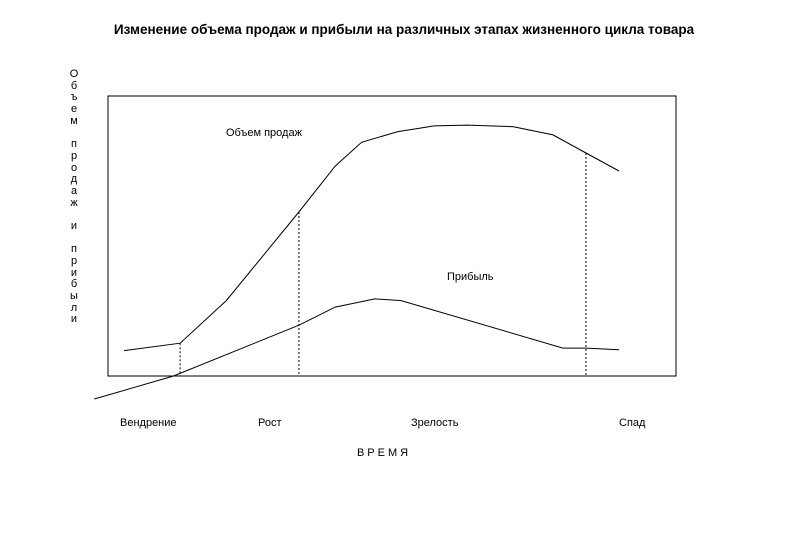 The width and height of the screenshot is (808, 545). What do you see at coordinates (74, 307) in the screenshot?
I see `y-axis-label-char: л` at bounding box center [74, 307].